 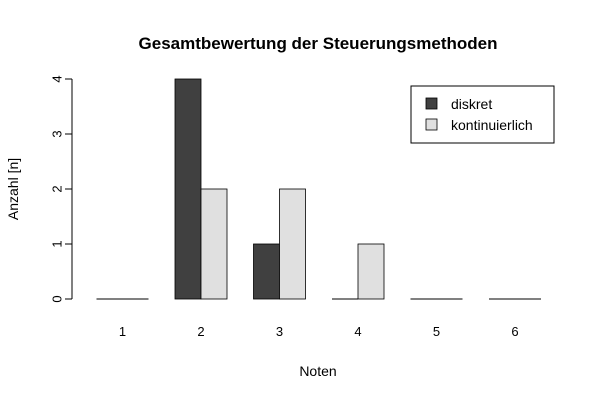 What do you see at coordinates (56, 78) in the screenshot?
I see `y-tick-label: 4` at bounding box center [56, 78].